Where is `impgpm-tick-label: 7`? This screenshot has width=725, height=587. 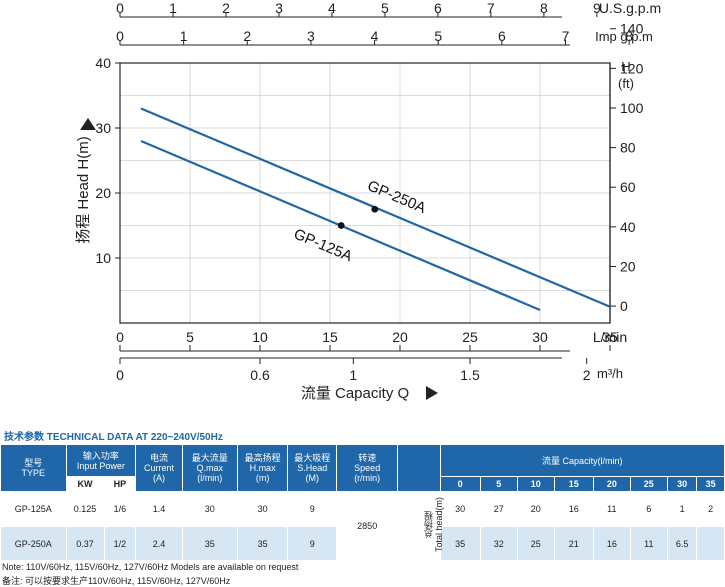 impgpm-tick-label: 7 is located at coordinates (566, 36).